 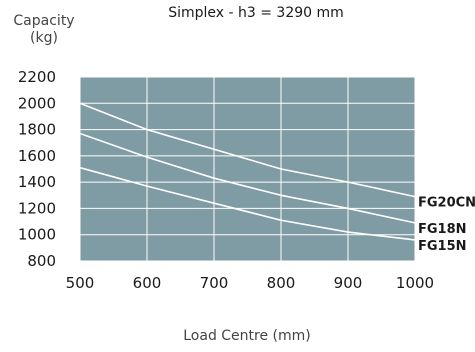 What do you see at coordinates (247, 336) in the screenshot?
I see `x-axis-title: Load Centre (mm)` at bounding box center [247, 336].